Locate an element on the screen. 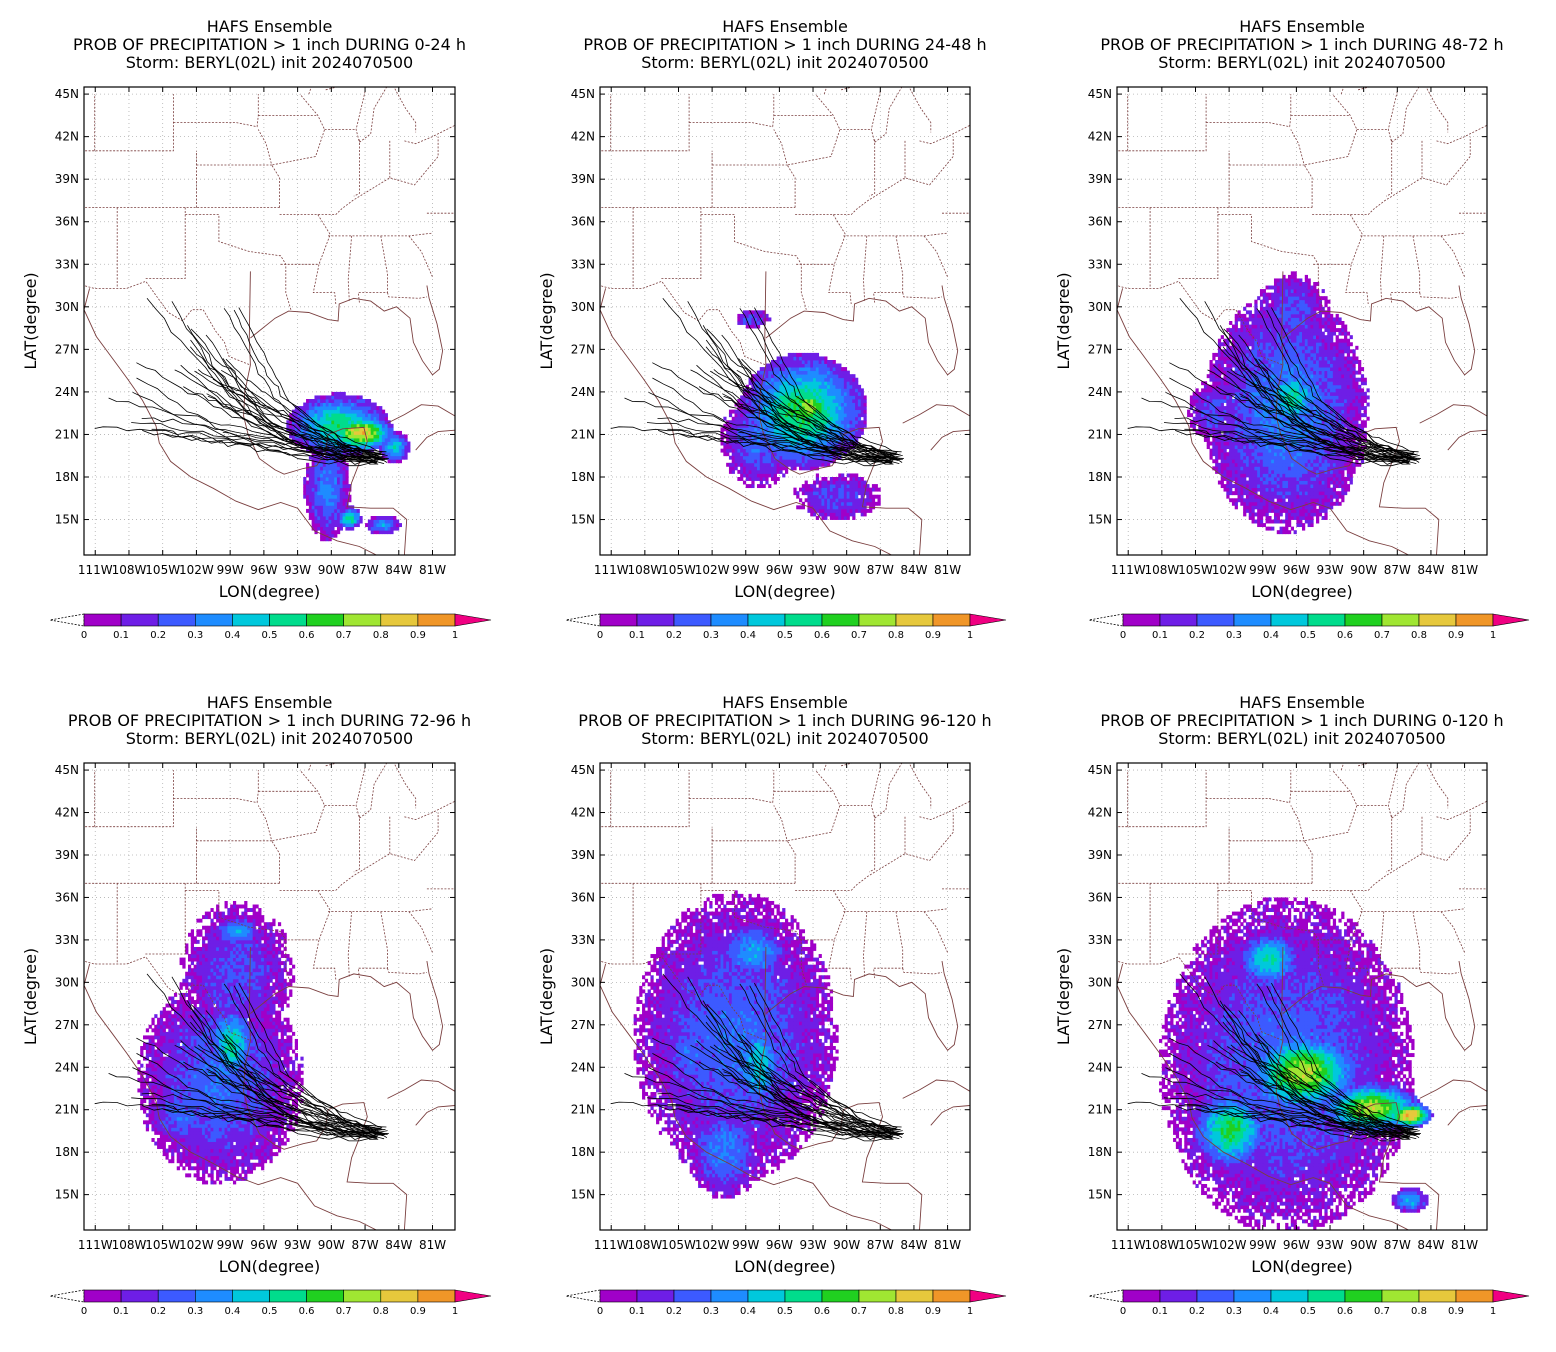 This screenshot has width=1556, height=1352. lat-tick-label: 18N is located at coordinates (583, 477).